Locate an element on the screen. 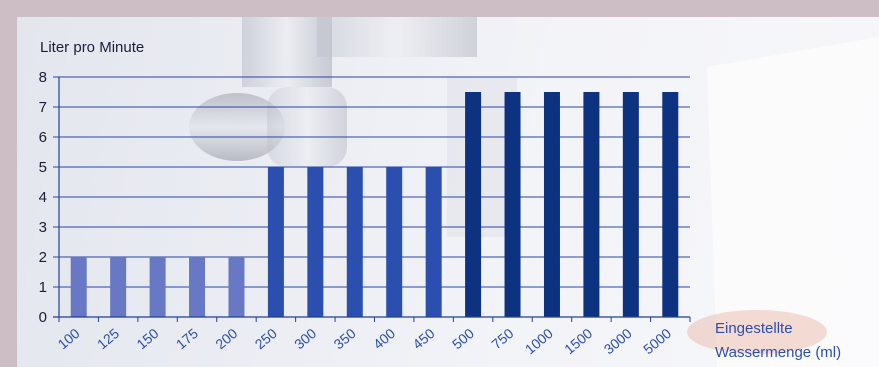  x-tick-label: 500 is located at coordinates (463, 338).